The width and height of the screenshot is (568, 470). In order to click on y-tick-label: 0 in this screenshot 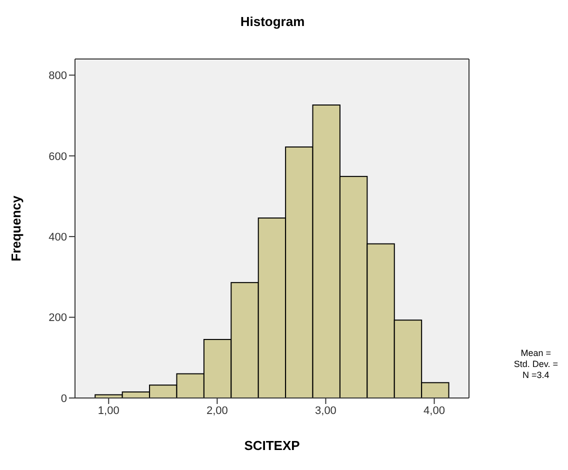, I will do `click(63, 398)`.